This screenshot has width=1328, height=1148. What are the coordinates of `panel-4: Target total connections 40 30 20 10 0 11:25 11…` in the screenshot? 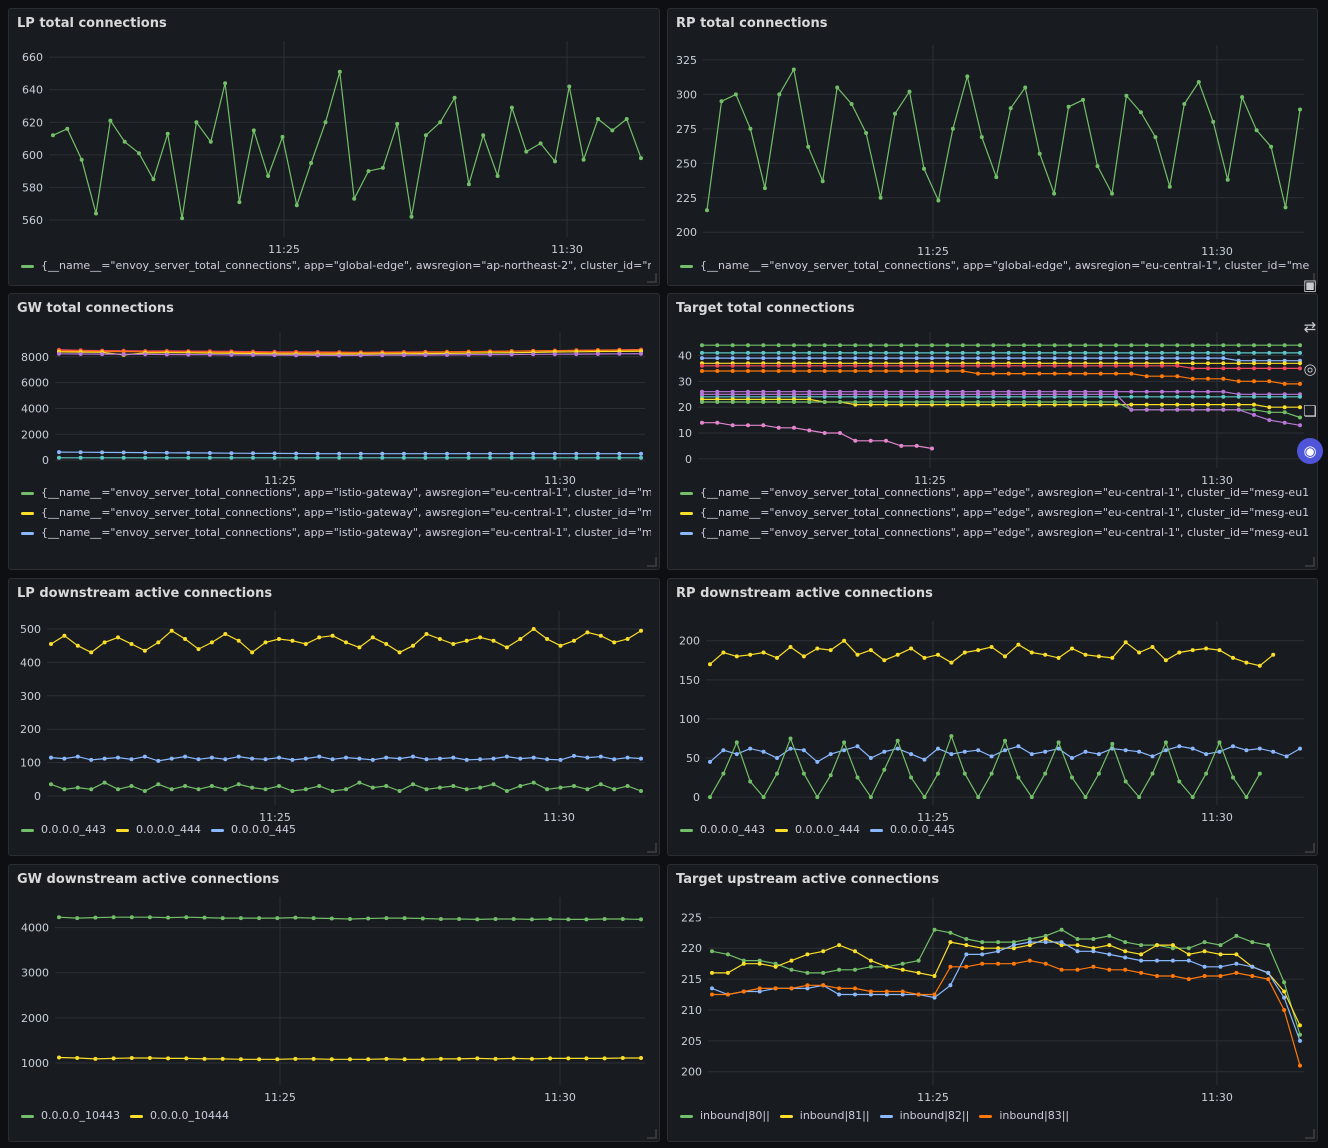 It's located at (992, 431).